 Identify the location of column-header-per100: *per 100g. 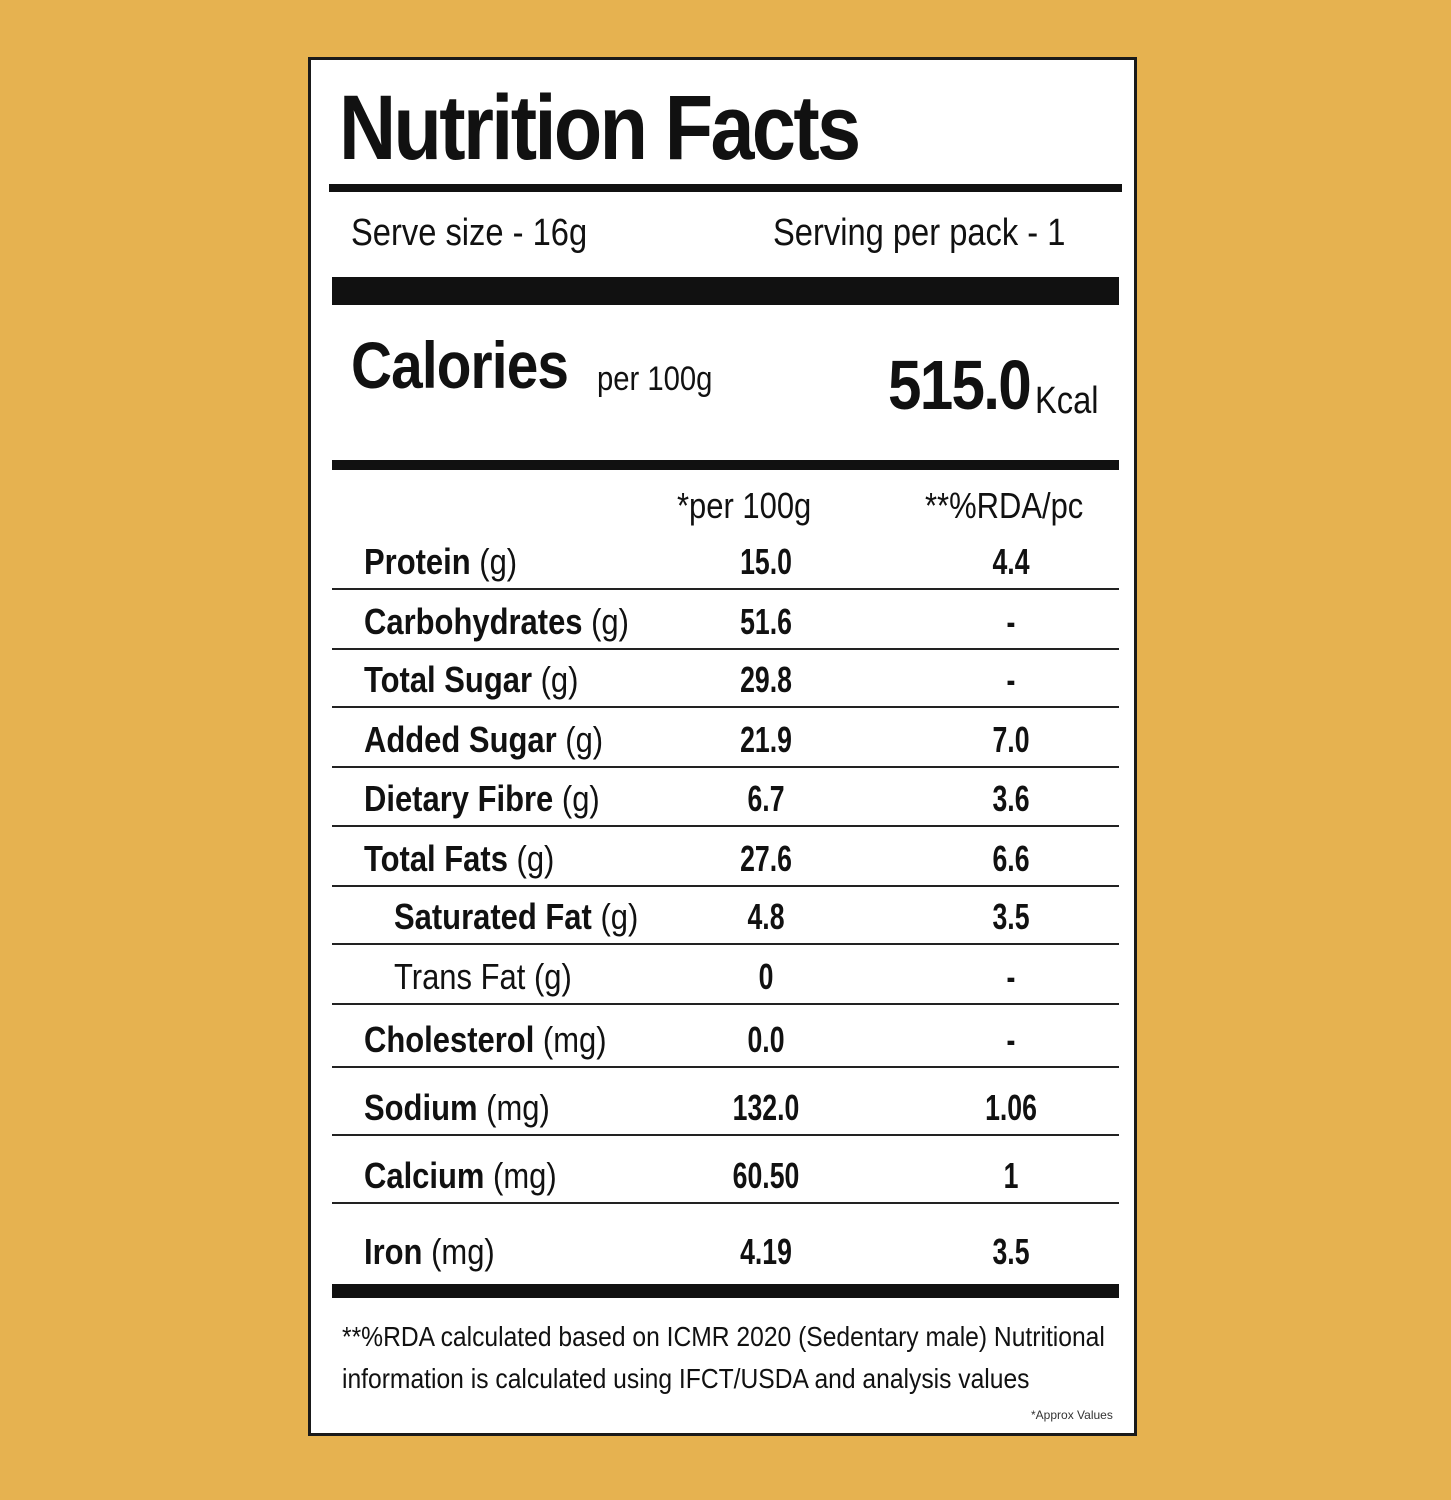
(744, 505).